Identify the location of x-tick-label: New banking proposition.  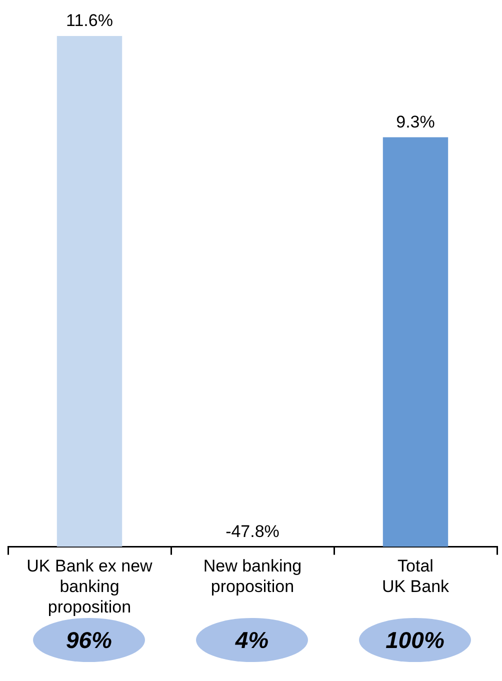
(252, 576).